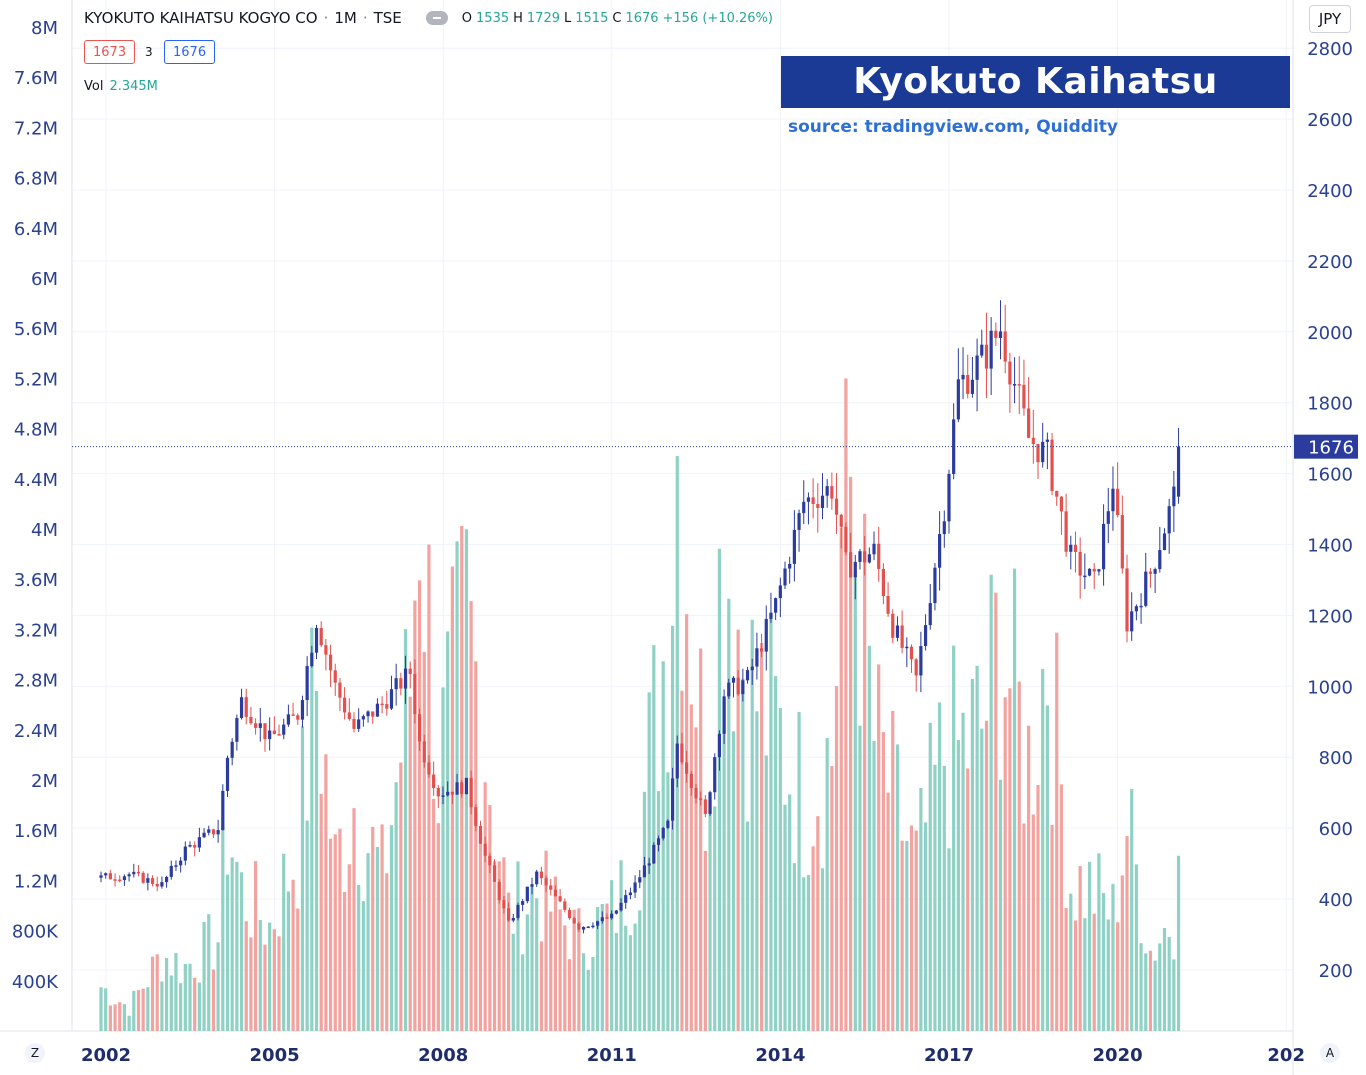 This screenshot has height=1075, width=1366. What do you see at coordinates (1286, 1055) in the screenshot?
I see `x-tick-label: 202` at bounding box center [1286, 1055].